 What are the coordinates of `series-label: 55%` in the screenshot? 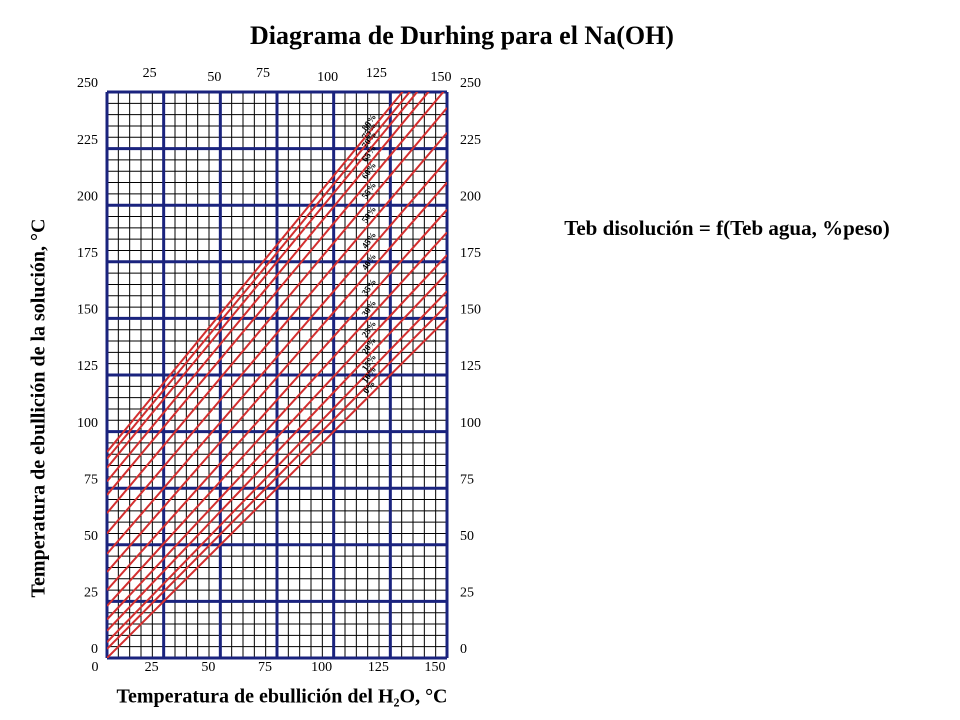 It's located at (369, 190).